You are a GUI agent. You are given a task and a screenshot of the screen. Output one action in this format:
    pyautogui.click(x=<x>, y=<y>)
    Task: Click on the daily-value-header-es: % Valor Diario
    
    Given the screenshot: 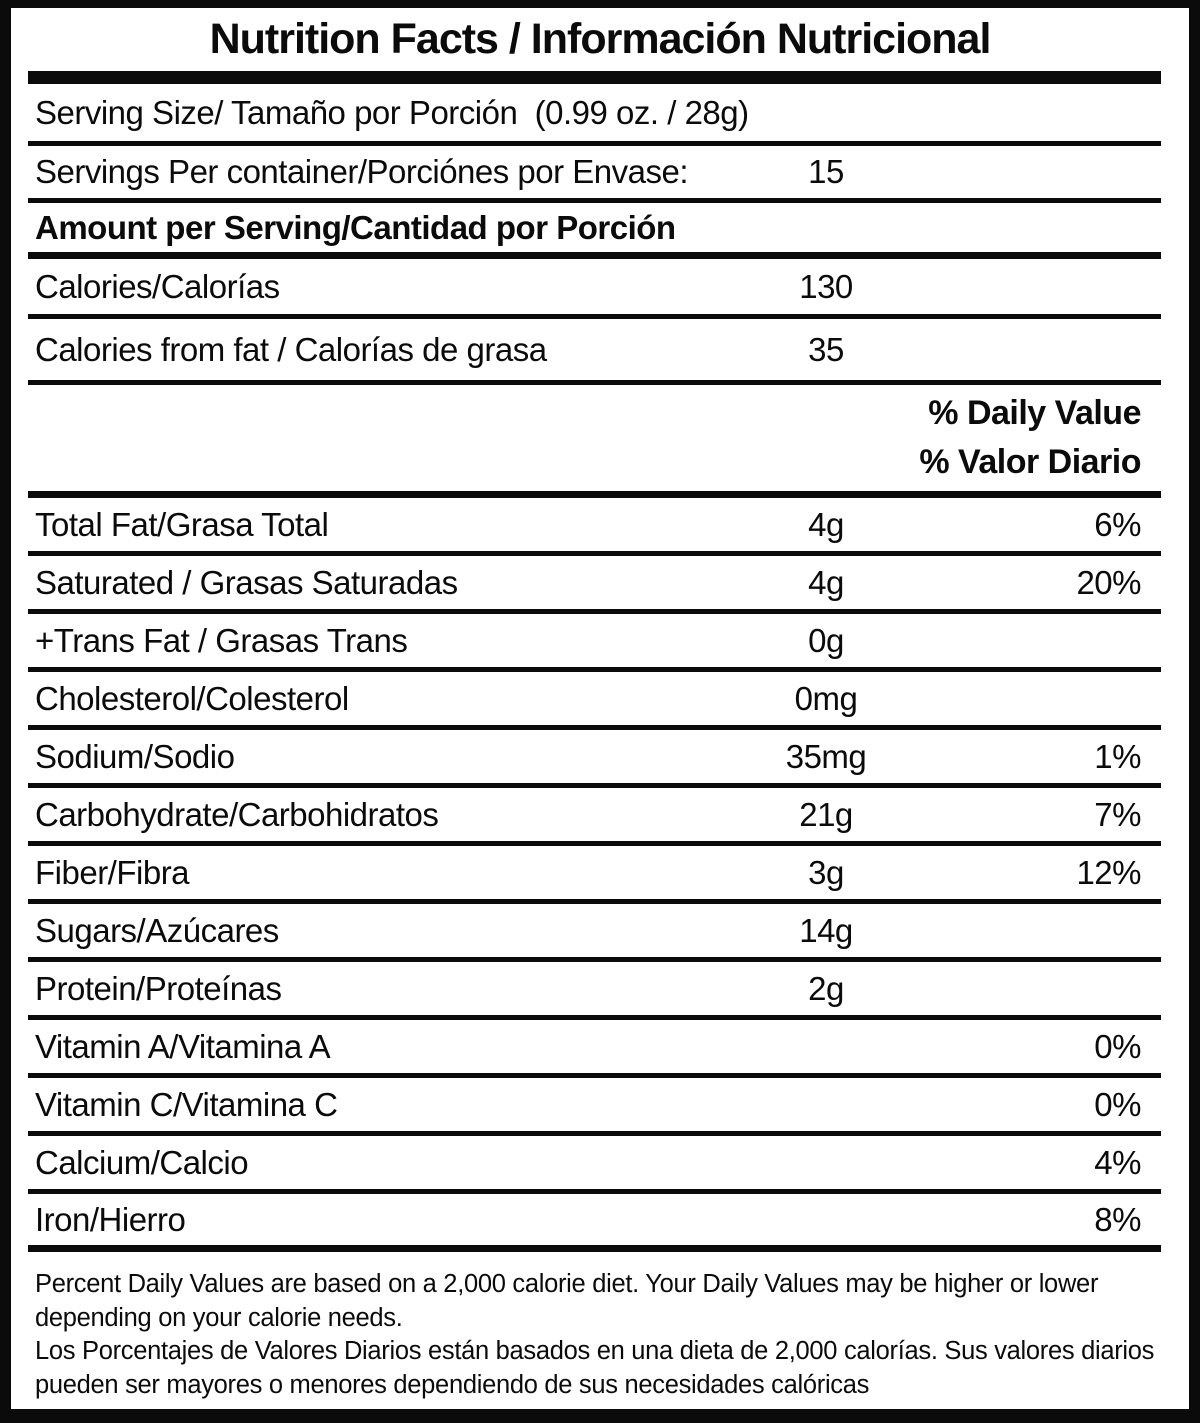 What is the action you would take?
    pyautogui.click(x=1030, y=461)
    